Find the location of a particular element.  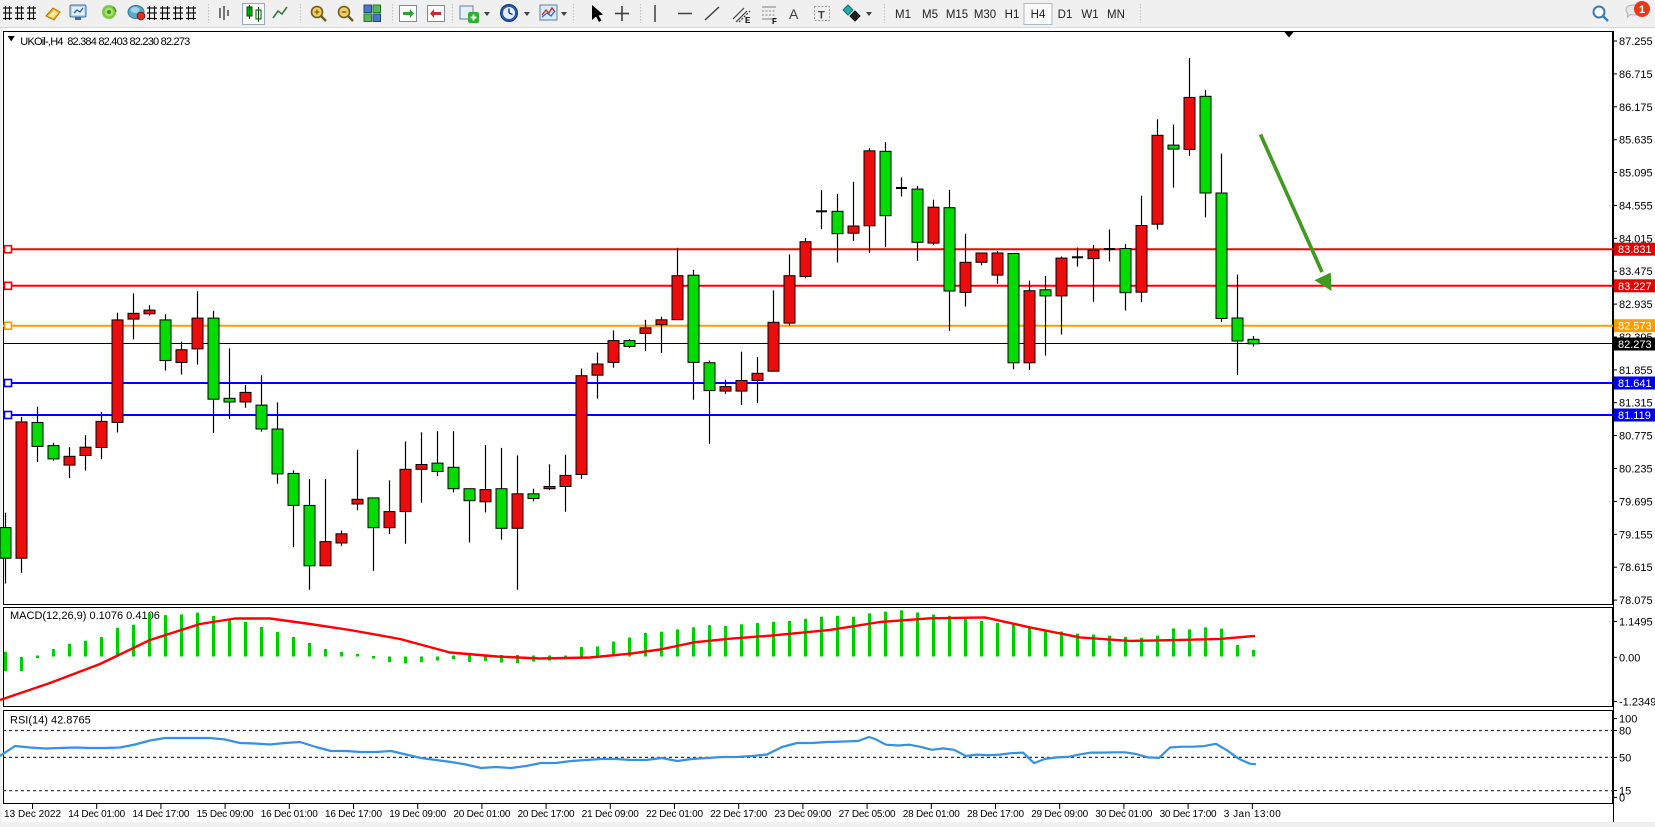

svg-text: H4 is located at coordinates (1038, 15).